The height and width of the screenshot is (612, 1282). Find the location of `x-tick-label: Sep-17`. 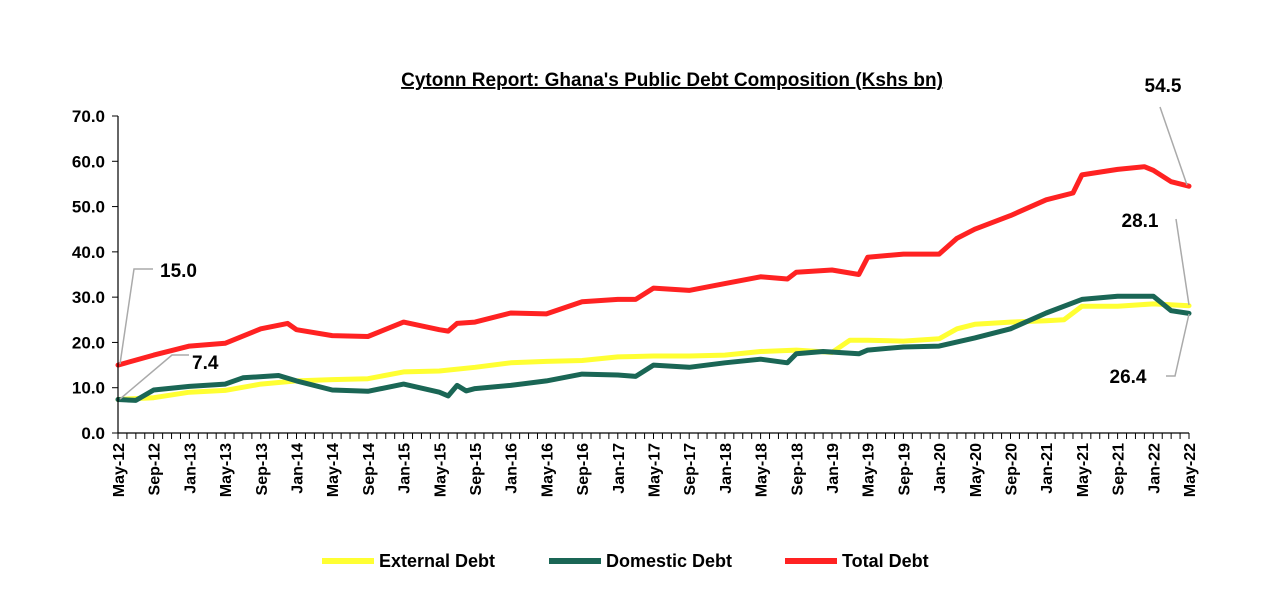

x-tick-label: Sep-17 is located at coordinates (690, 469).